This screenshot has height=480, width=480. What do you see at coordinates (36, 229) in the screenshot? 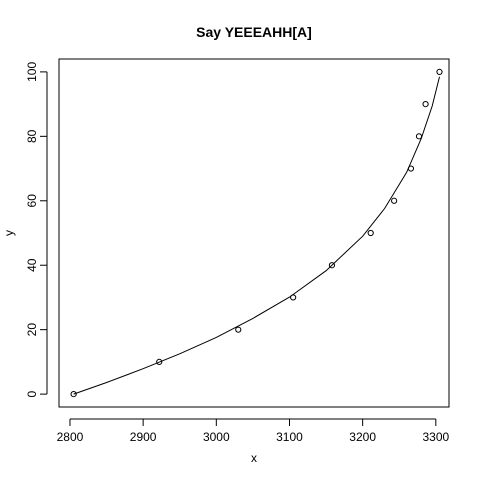
I see `y-axis: 0 20 40 60 80 100` at bounding box center [36, 229].